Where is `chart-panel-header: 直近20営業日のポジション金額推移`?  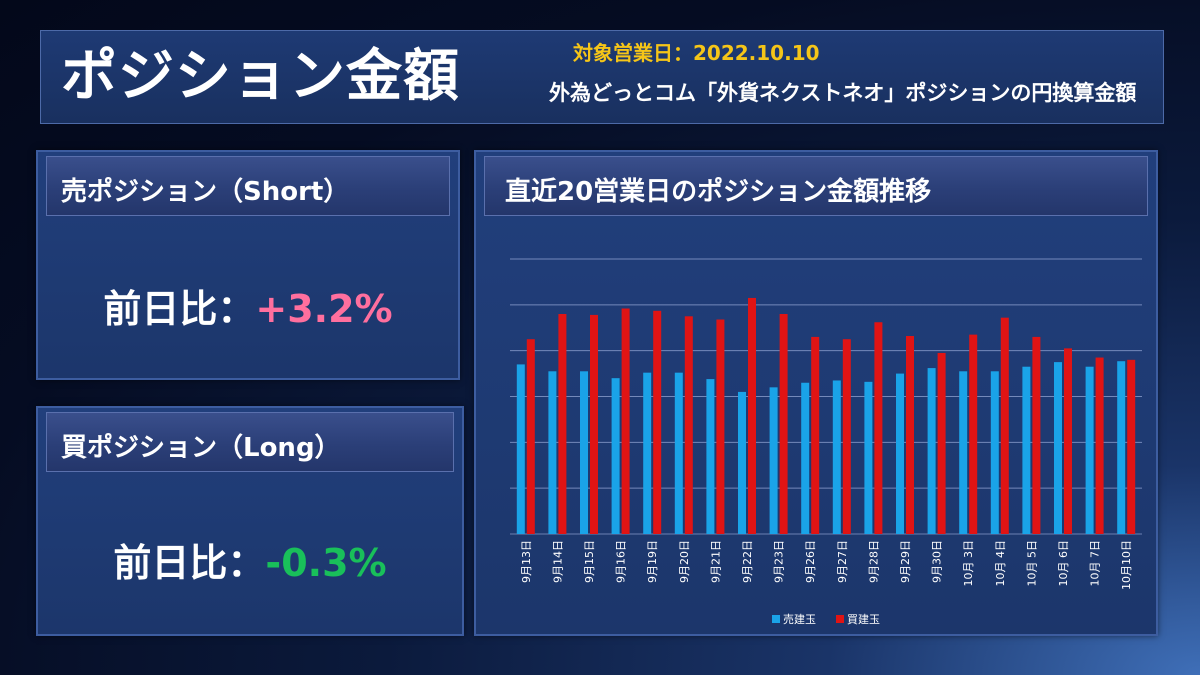 chart-panel-header: 直近20営業日のポジション金額推移 is located at coordinates (816, 186).